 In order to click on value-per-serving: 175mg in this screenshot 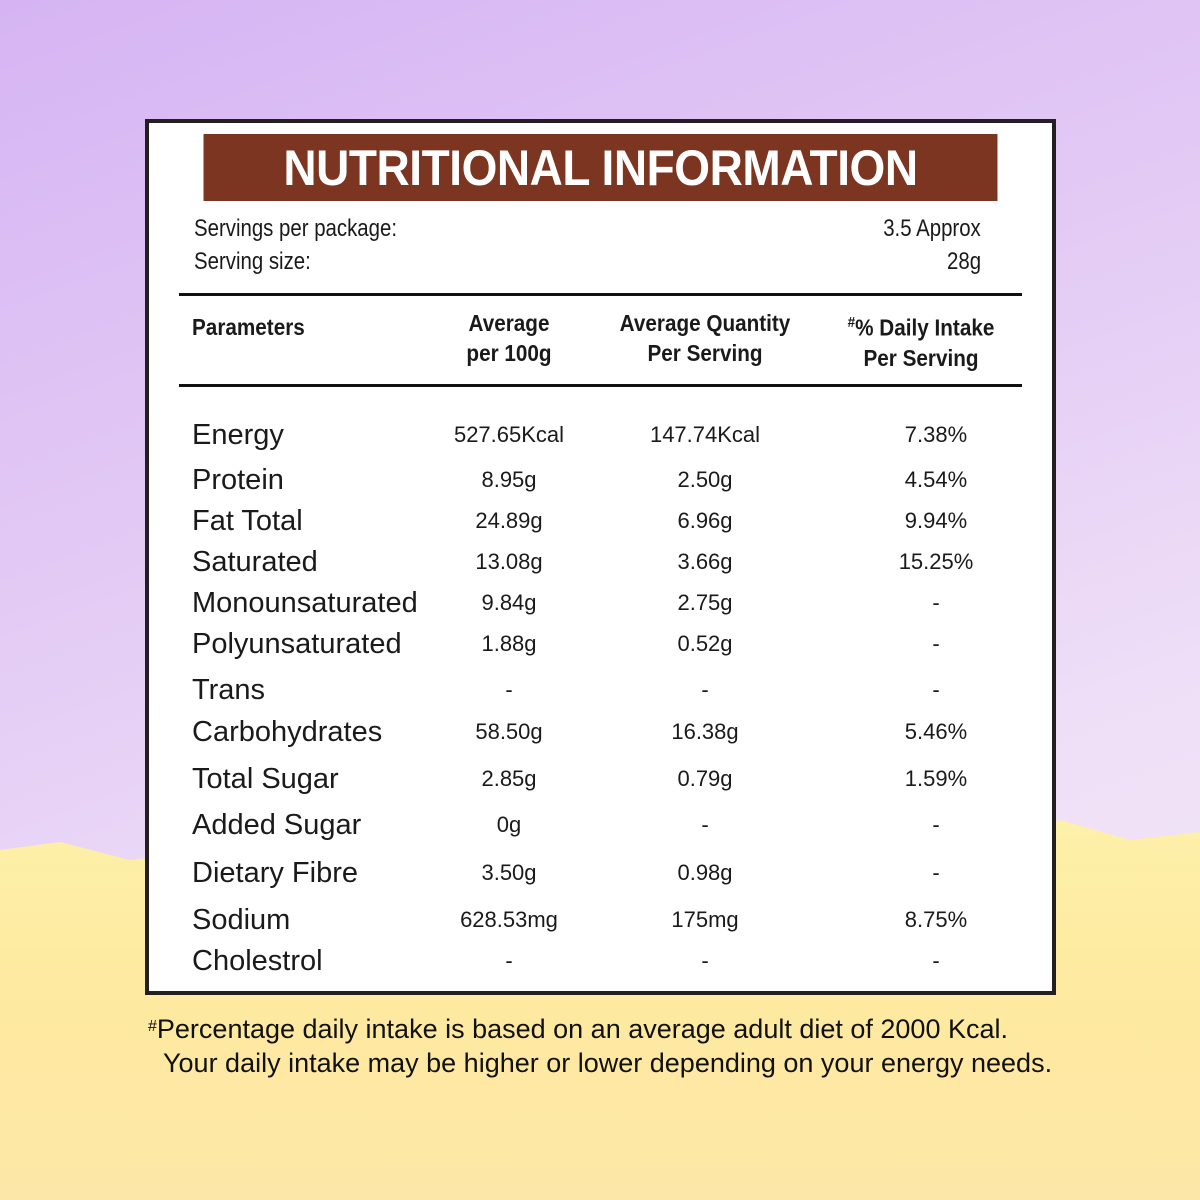, I will do `click(705, 919)`.